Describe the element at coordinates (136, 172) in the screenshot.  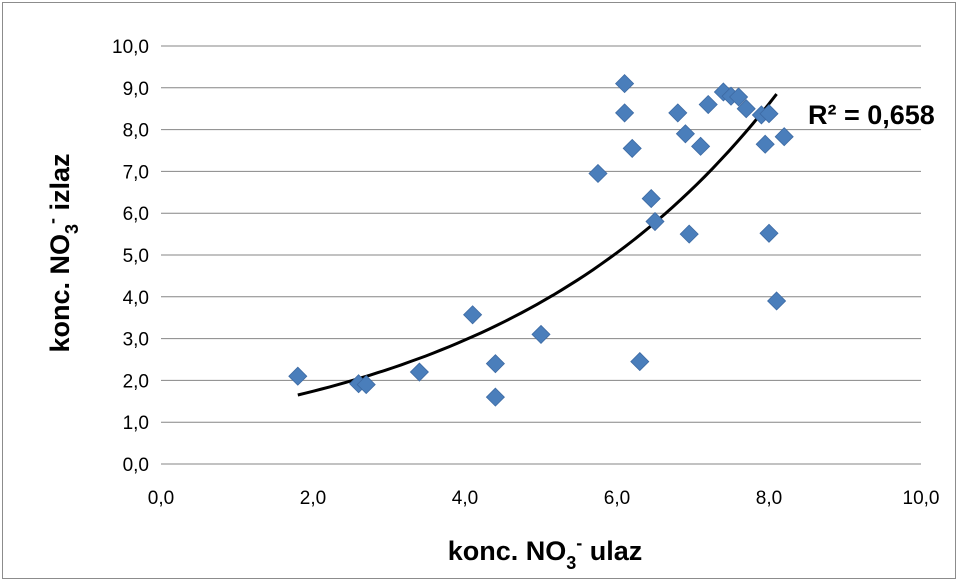
I see `y-tick-label: 7,0` at that location.